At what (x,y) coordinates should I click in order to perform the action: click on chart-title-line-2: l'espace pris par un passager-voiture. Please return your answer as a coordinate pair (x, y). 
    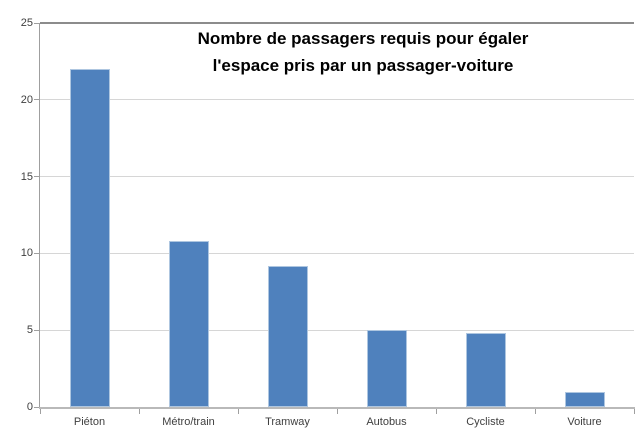
    Looking at the image, I should click on (363, 65).